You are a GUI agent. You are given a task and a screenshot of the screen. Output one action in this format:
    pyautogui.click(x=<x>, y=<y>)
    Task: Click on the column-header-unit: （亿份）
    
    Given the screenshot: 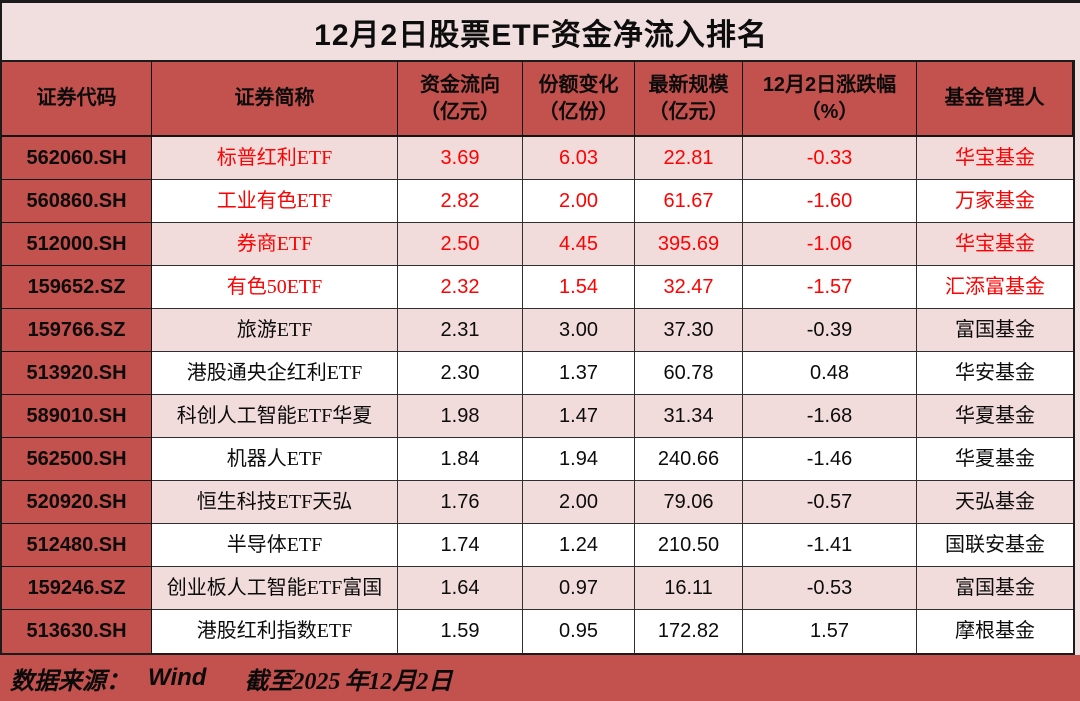 What is the action you would take?
    pyautogui.click(x=578, y=111)
    